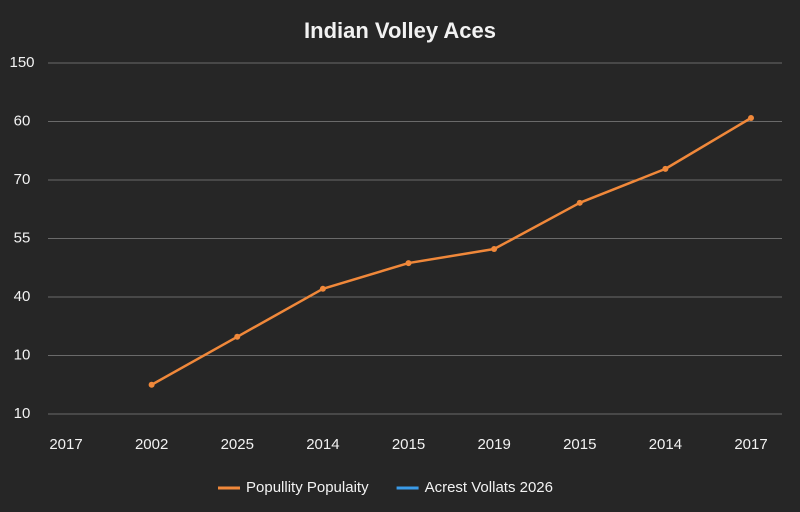 Image resolution: width=800 pixels, height=512 pixels. I want to click on y-tick-label: 40, so click(22, 296).